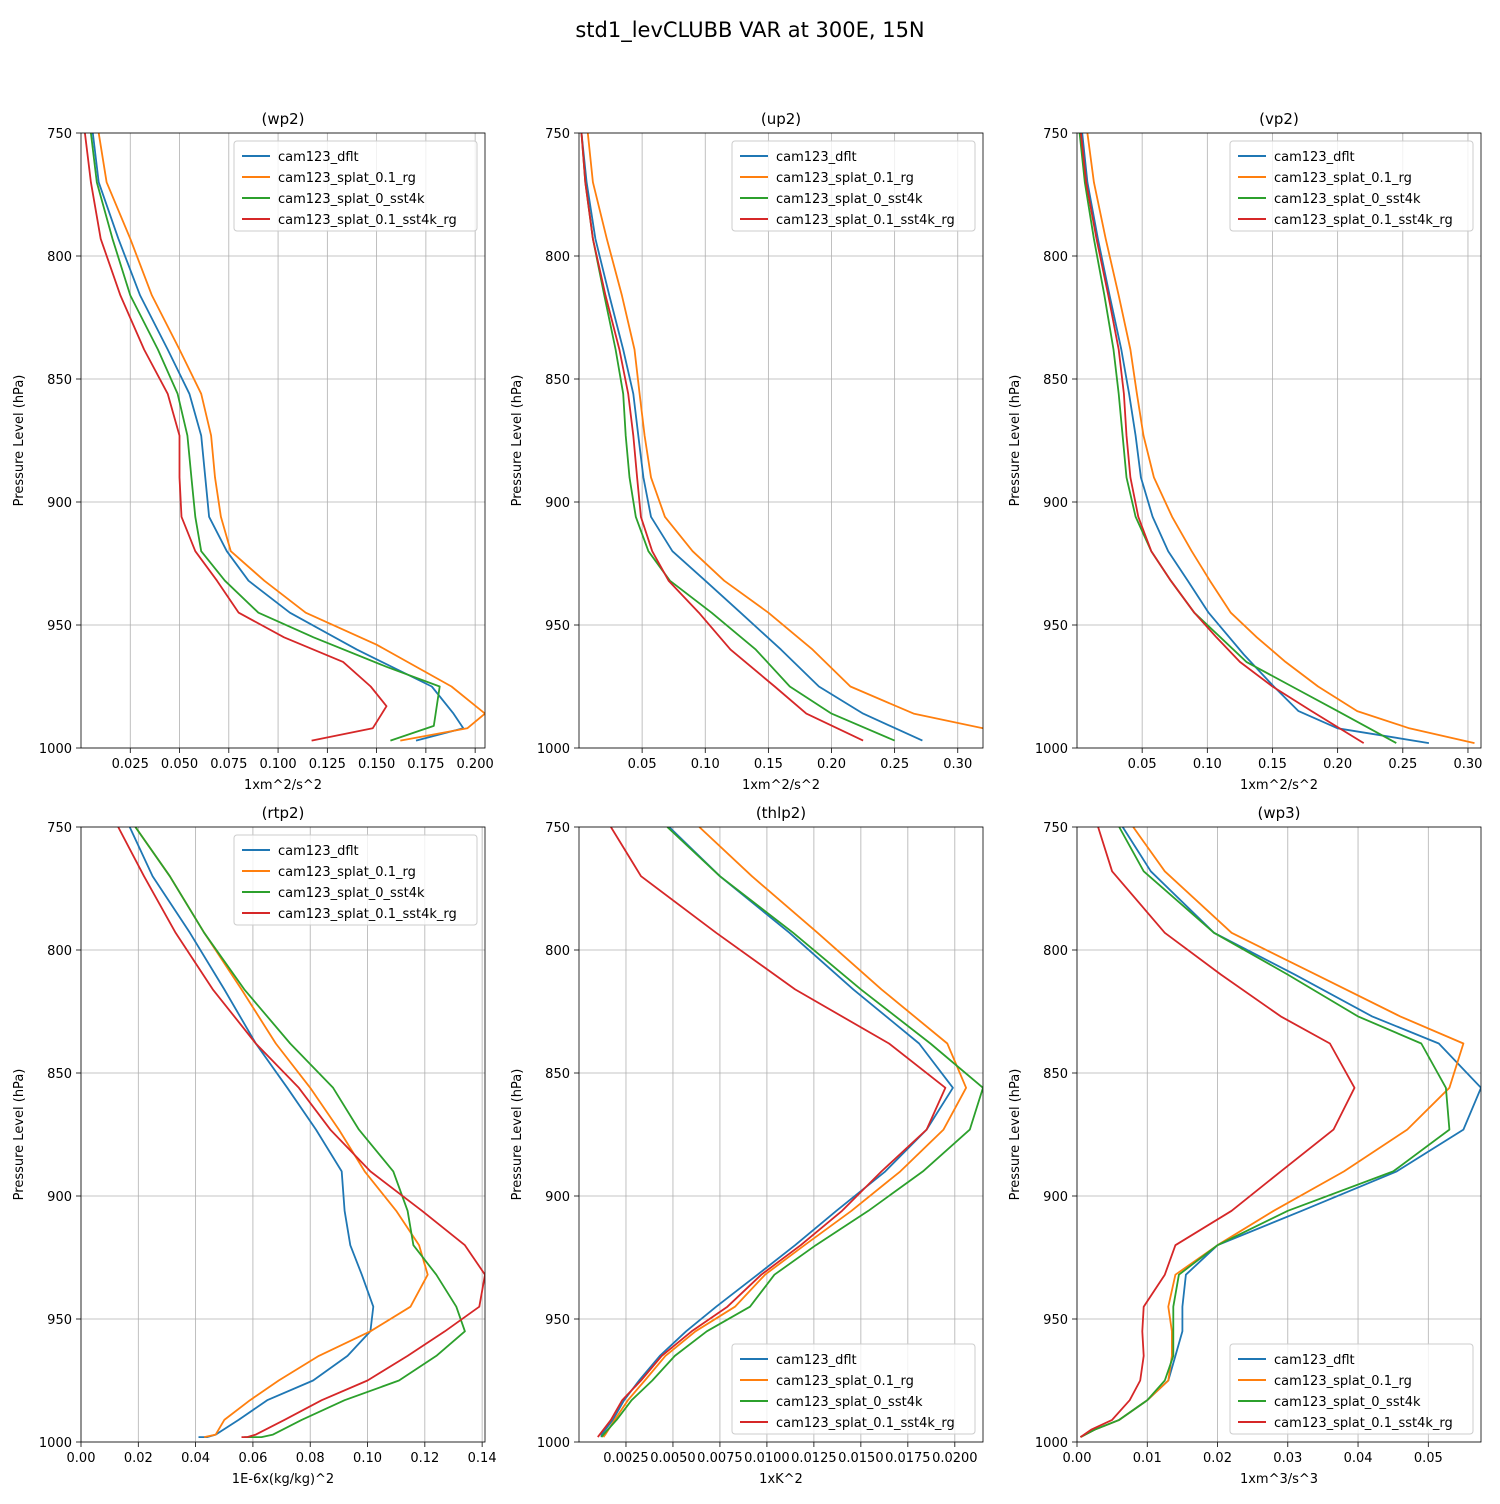 Image resolution: width=1500 pixels, height=1504 pixels. I want to click on x-tick-label: 0.0075, so click(720, 1458).